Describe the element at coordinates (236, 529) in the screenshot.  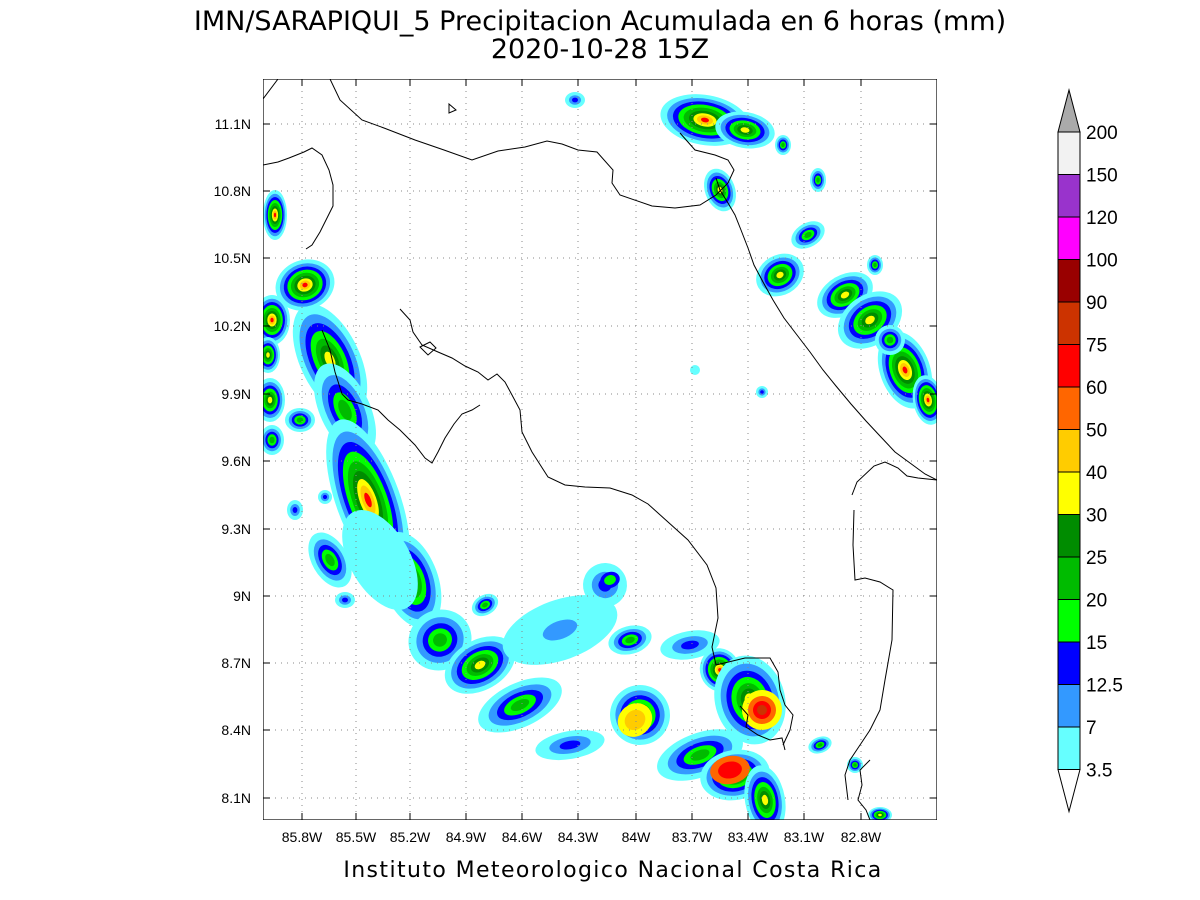
I see `lat-tick-label: 9.3N` at that location.